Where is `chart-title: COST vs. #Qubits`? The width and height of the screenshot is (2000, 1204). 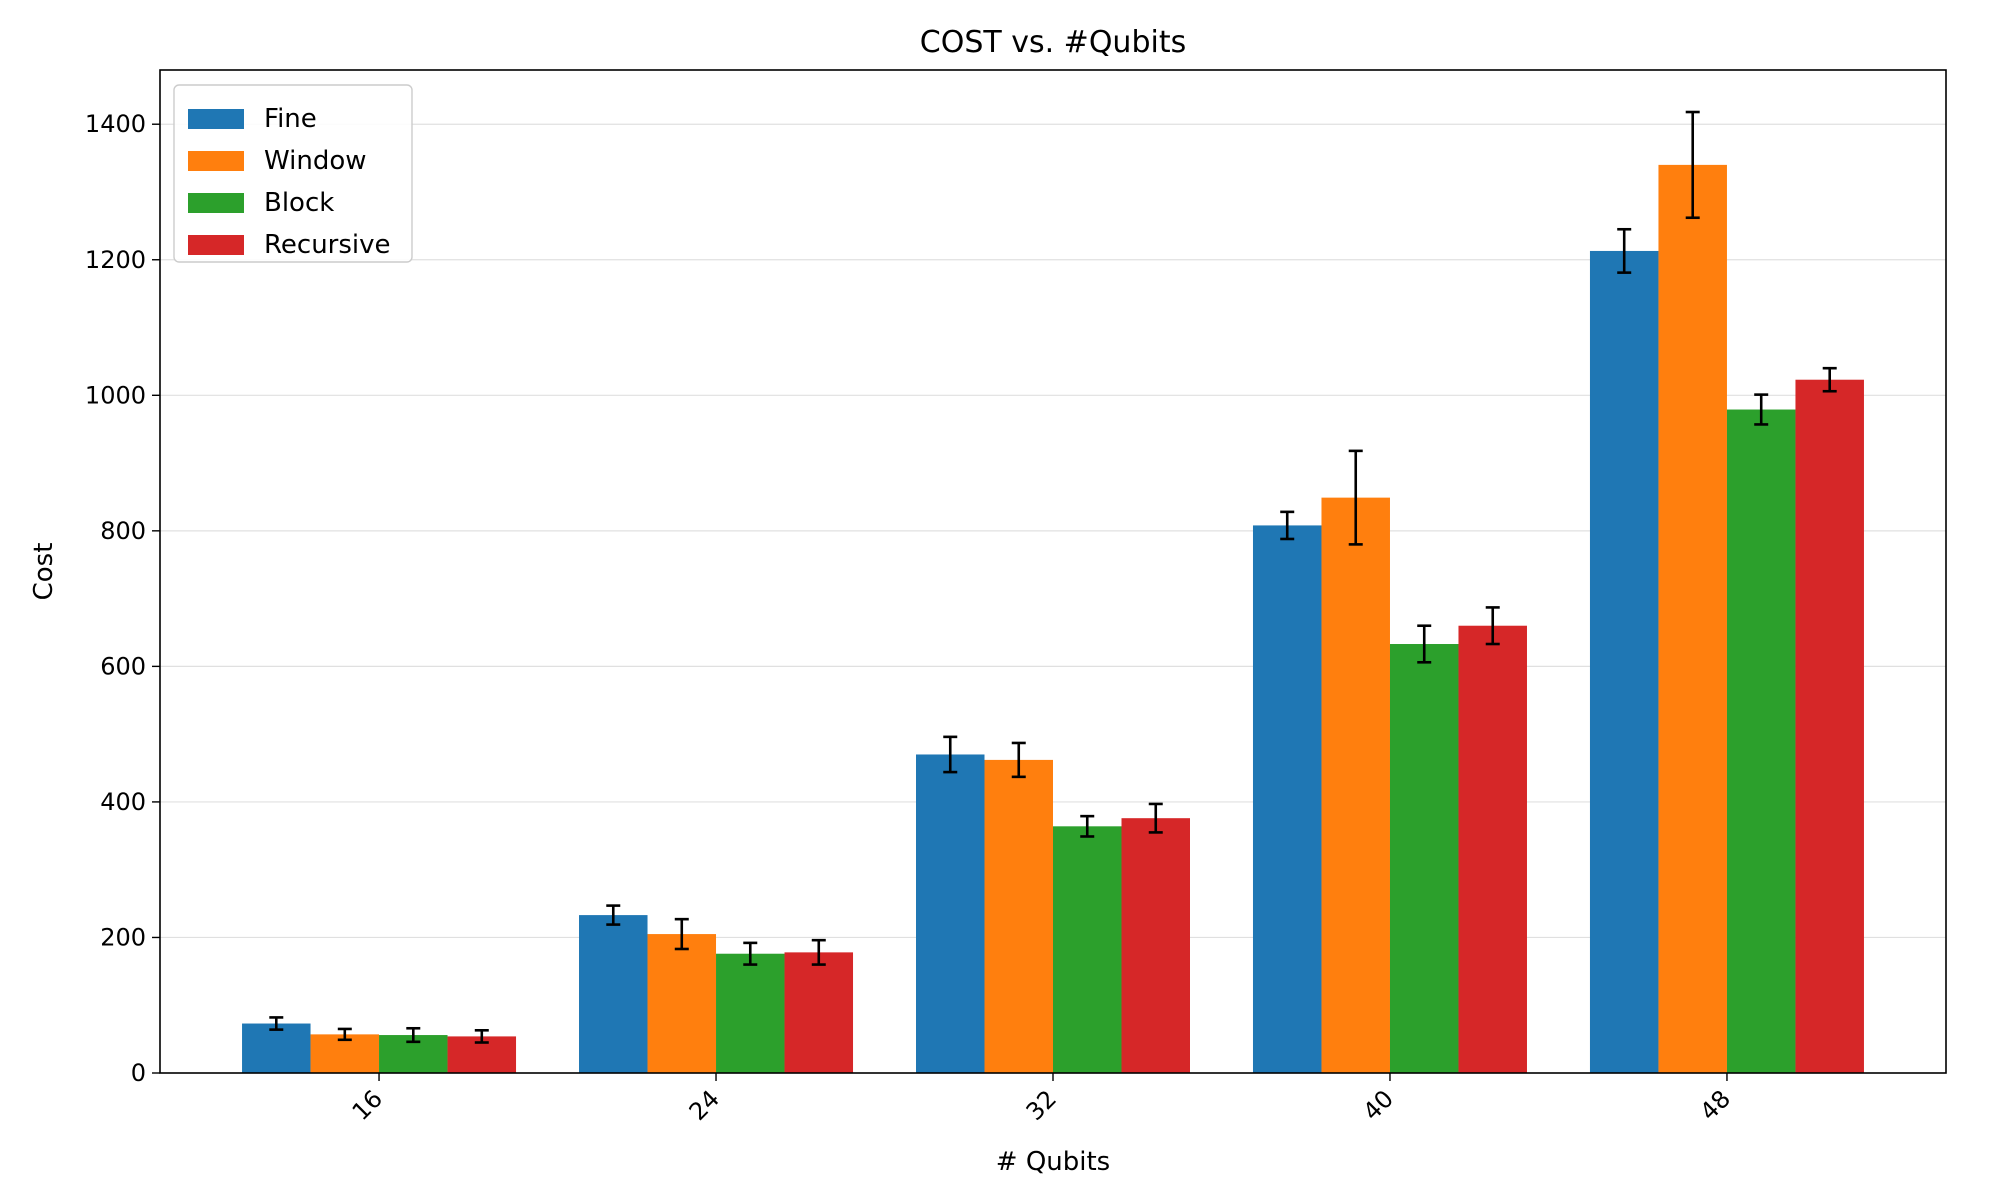 chart-title: COST vs. #Qubits is located at coordinates (1053, 42).